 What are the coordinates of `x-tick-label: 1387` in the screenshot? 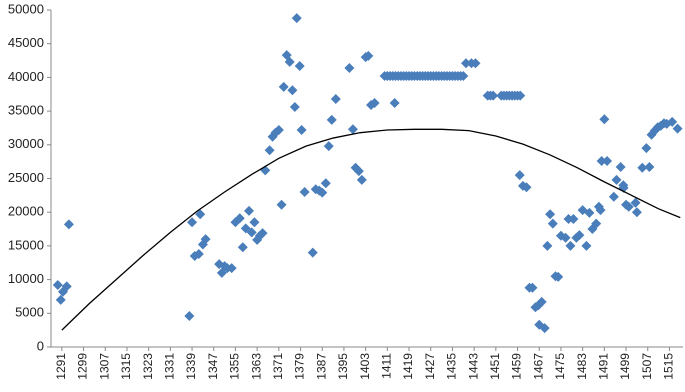 It's located at (321, 366).